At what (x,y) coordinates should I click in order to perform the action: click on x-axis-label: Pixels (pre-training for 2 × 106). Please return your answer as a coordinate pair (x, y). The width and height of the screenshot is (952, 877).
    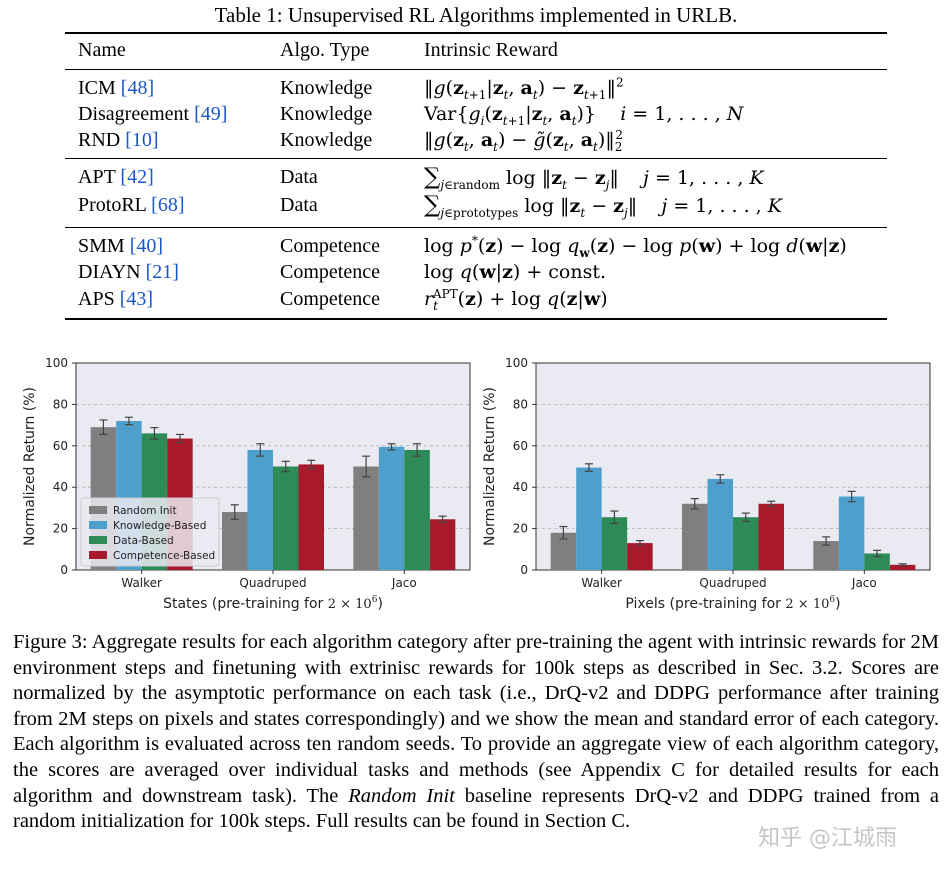
    Looking at the image, I should click on (732, 603).